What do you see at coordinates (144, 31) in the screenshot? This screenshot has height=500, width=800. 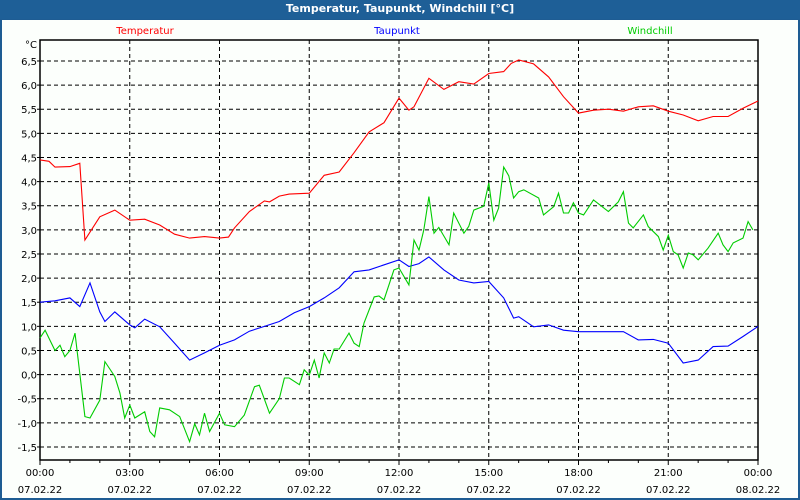 I see `legend-temperatur: Temperatur` at bounding box center [144, 31].